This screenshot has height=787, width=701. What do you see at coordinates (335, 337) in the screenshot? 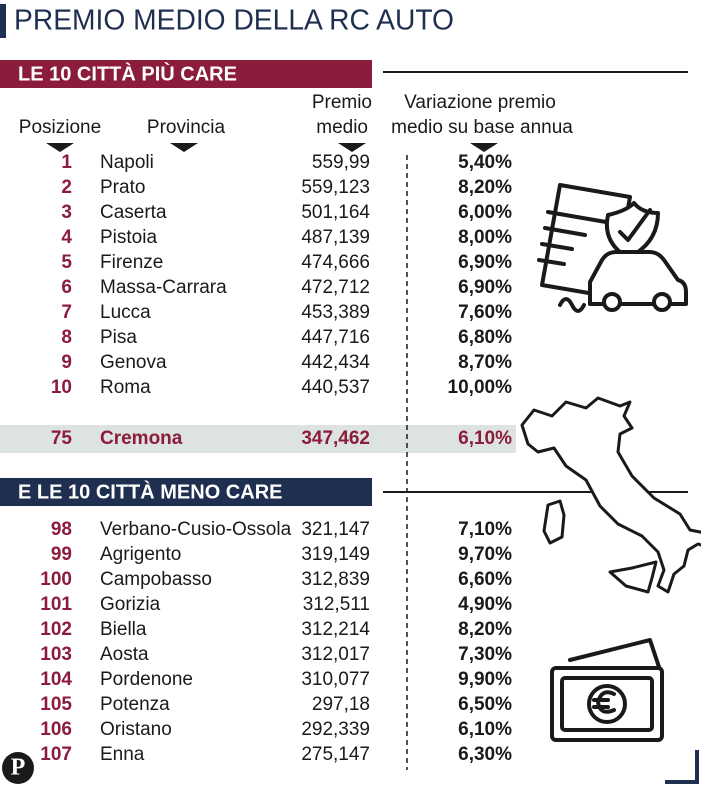
I see `premium: 447,716` at bounding box center [335, 337].